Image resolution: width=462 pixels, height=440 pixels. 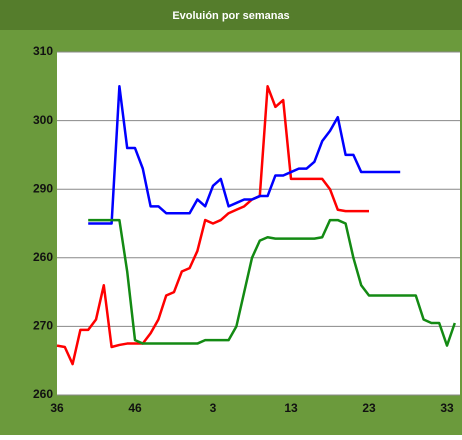 What do you see at coordinates (213, 408) in the screenshot?
I see `x-tick-label: 3` at bounding box center [213, 408].